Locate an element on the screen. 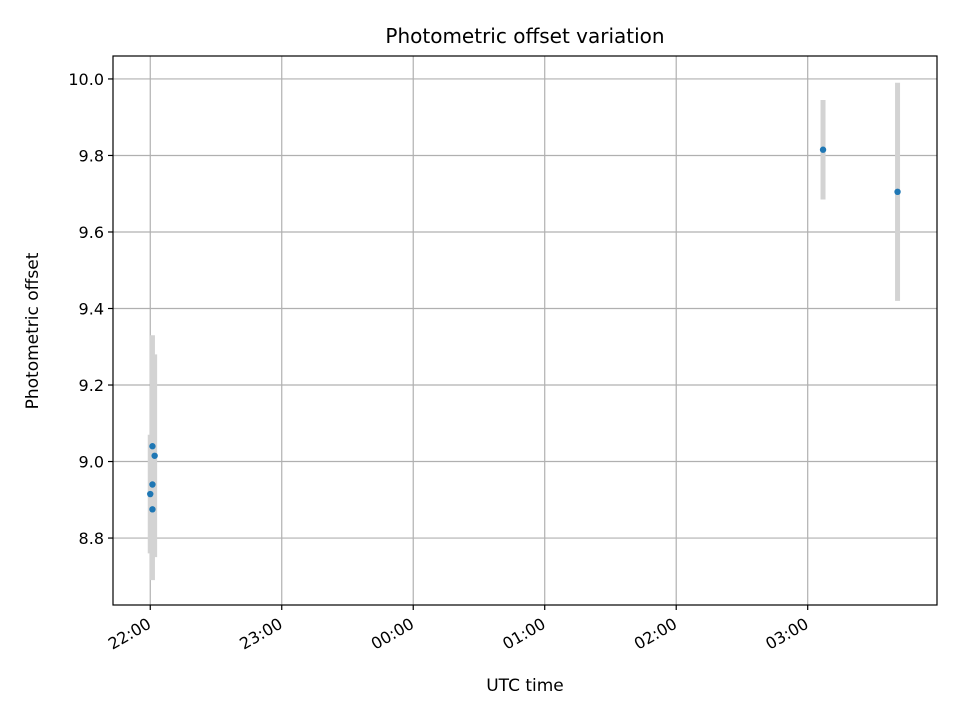 This screenshot has width=960, height=720. x-tick-label: 00:00 is located at coordinates (392, 634).